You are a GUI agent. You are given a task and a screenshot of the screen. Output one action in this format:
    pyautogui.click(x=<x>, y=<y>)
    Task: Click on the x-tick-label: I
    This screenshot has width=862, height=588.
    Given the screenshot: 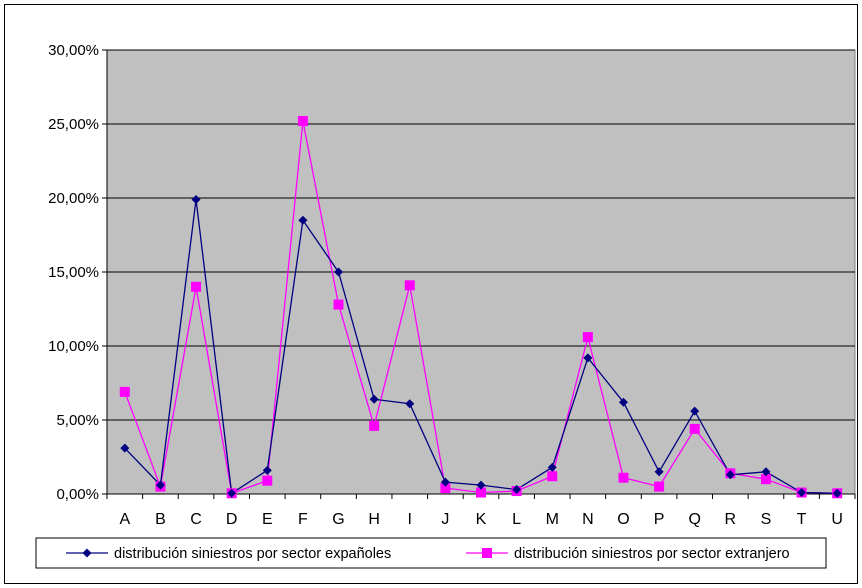 What is the action you would take?
    pyautogui.click(x=410, y=519)
    